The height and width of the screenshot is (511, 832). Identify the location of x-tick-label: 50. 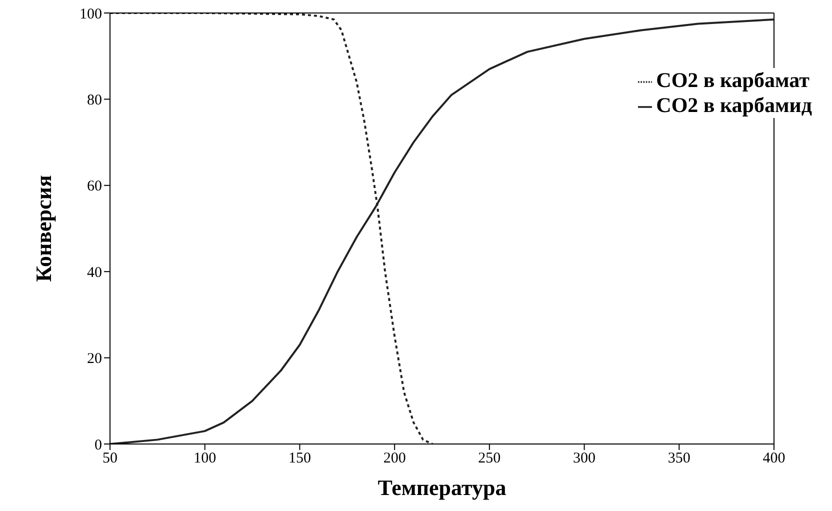
(110, 458).